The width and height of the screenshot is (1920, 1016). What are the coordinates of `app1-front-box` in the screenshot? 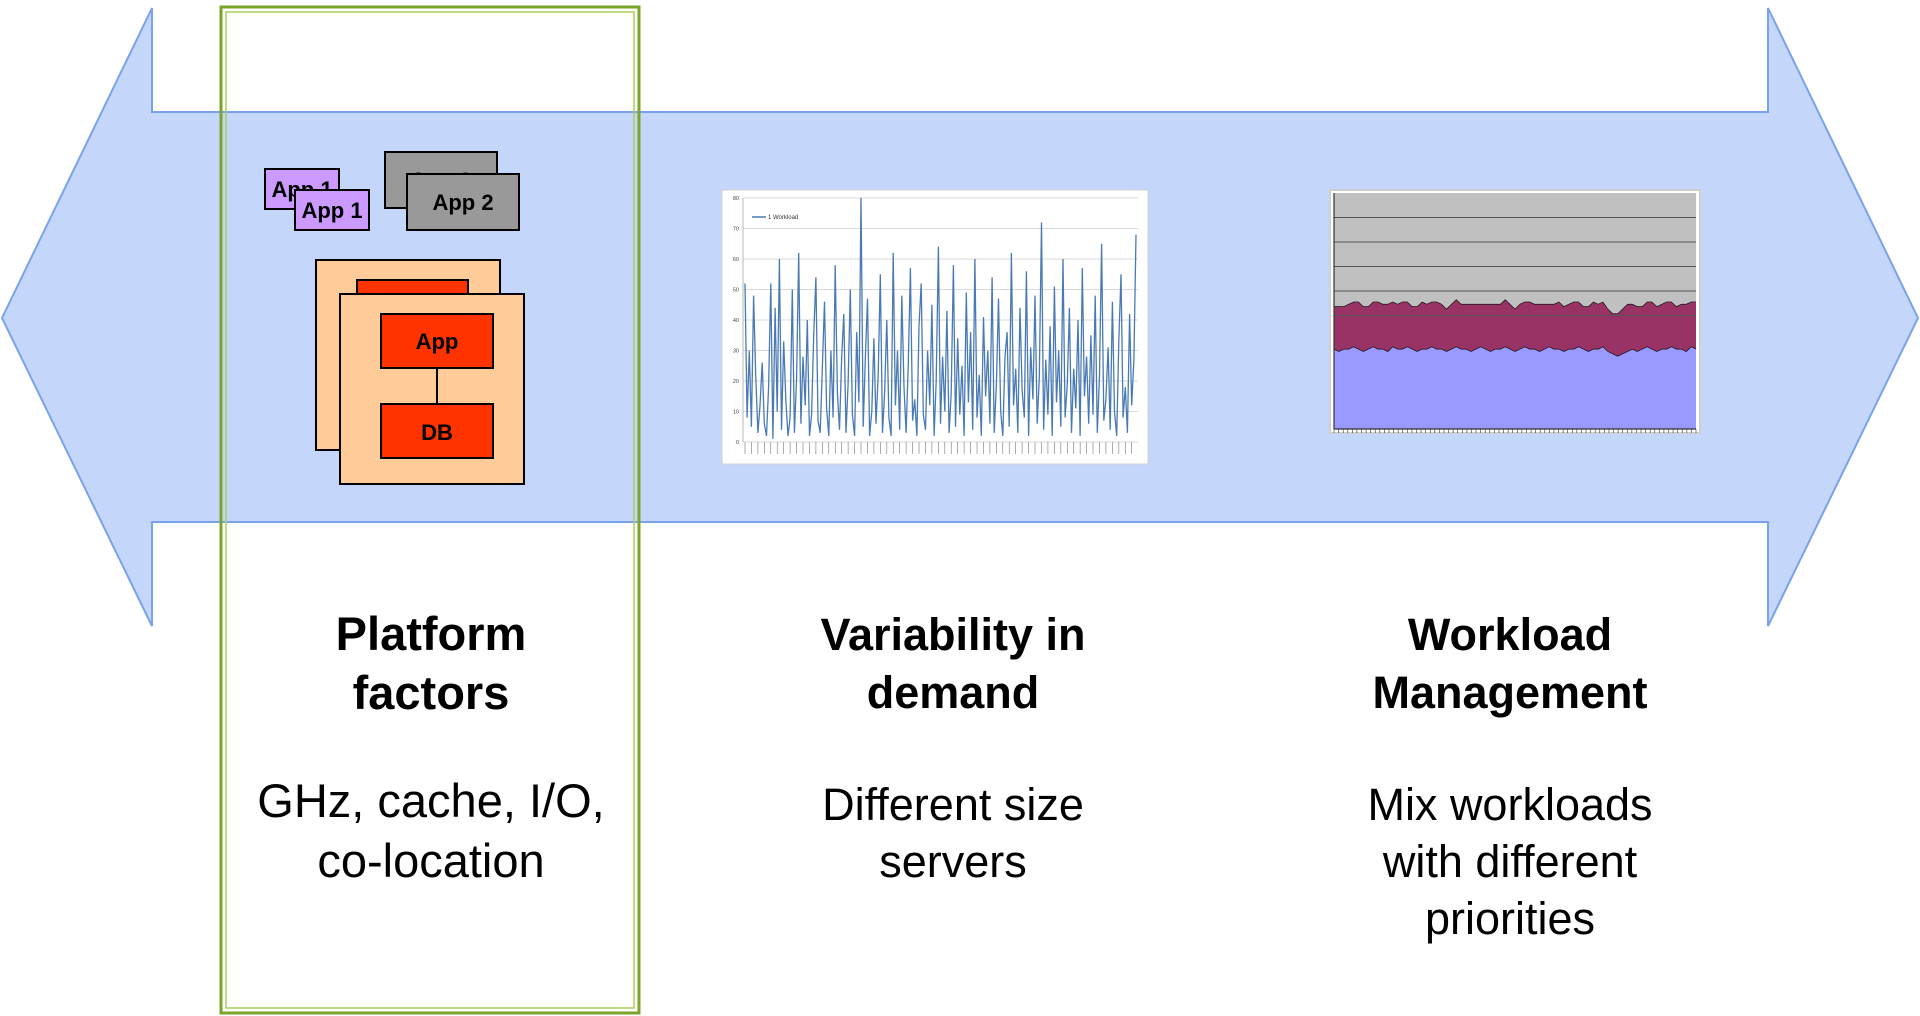 It's located at (332, 210).